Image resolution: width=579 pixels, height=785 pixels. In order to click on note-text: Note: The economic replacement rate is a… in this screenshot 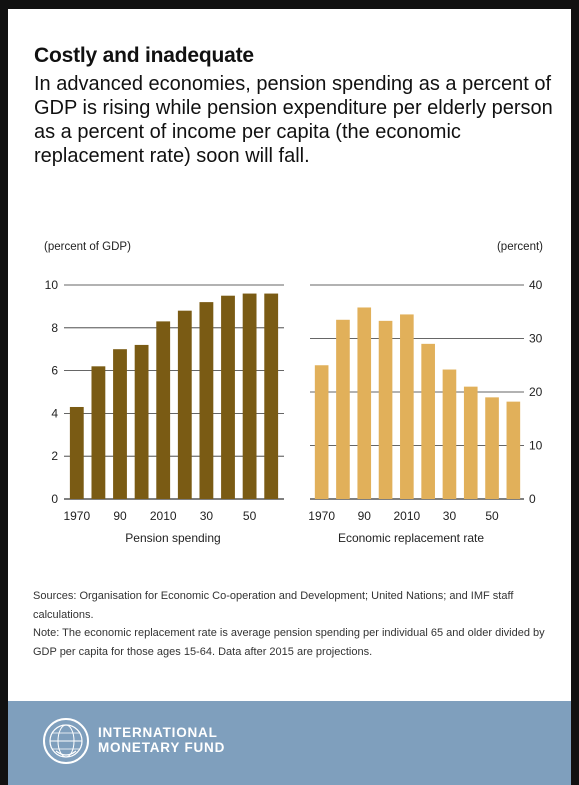, I will do `click(289, 642)`.